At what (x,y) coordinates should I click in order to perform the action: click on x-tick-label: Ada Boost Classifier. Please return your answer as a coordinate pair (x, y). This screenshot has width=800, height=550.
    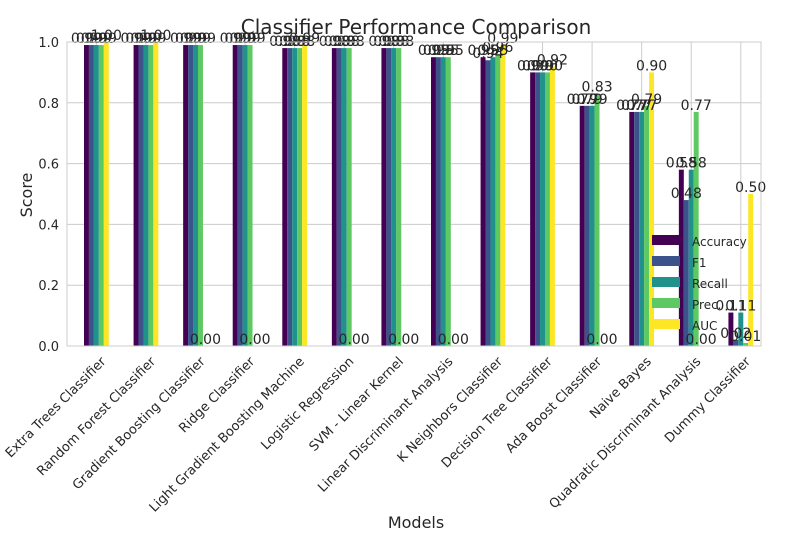
    Looking at the image, I should click on (554, 405).